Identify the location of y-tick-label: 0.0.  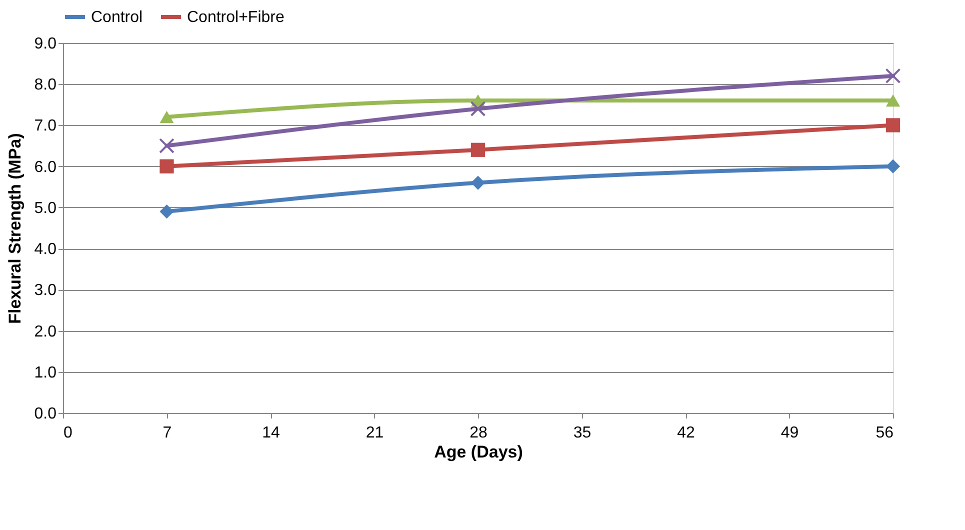
(45, 414).